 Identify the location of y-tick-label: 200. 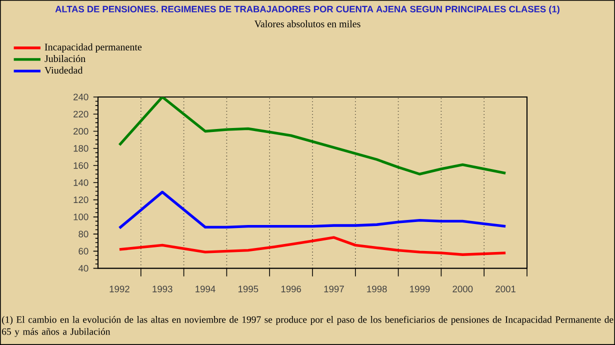
(81, 131).